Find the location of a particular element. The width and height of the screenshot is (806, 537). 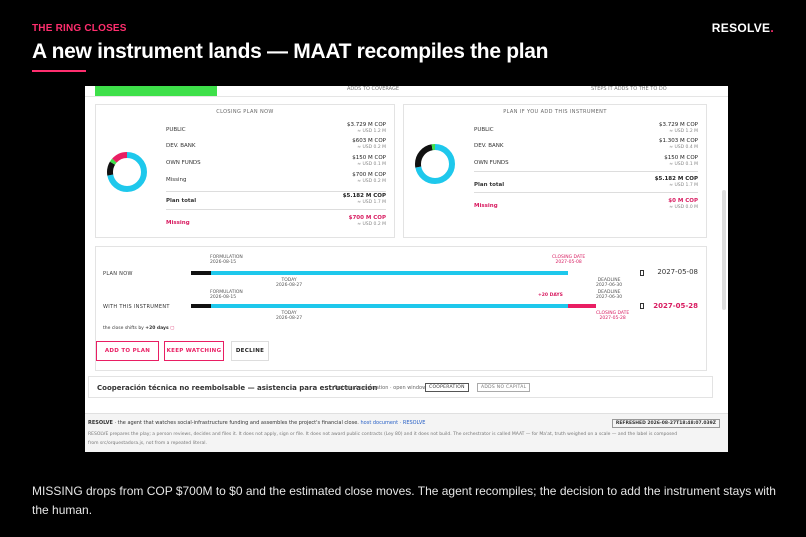

with-instrument-label: WITH THIS INSTRUMENT is located at coordinates (136, 307).